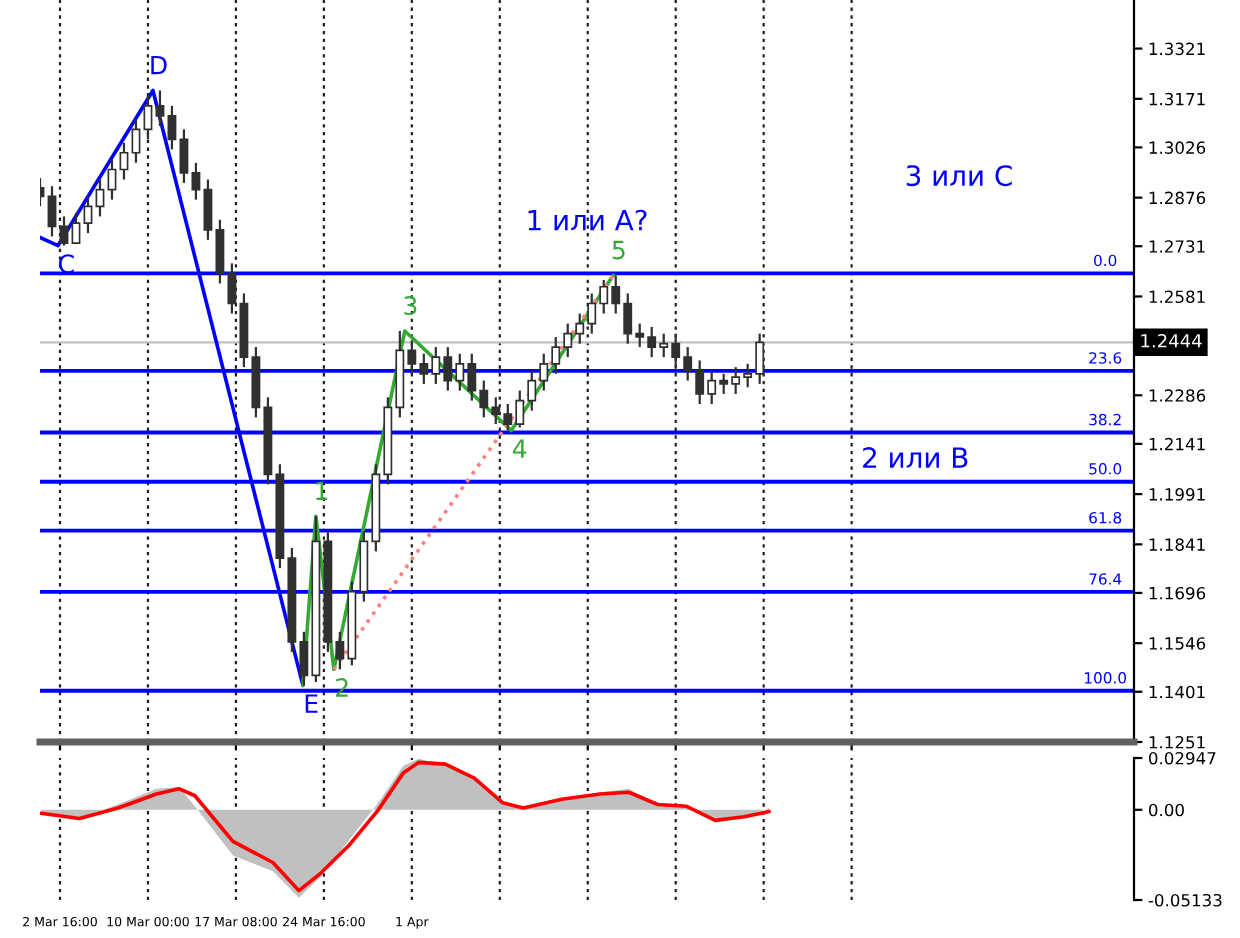  What do you see at coordinates (1177, 692) in the screenshot?
I see `y-tick-label: 1.1401` at bounding box center [1177, 692].